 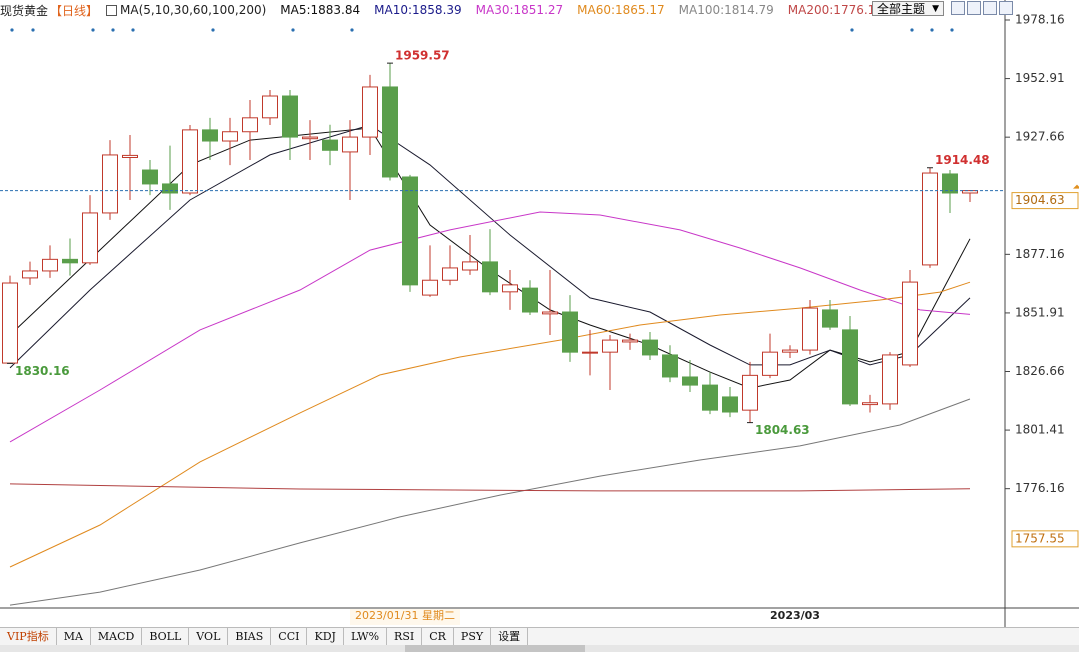 What do you see at coordinates (405, 637) in the screenshot?
I see `indicator-tab: RSI` at bounding box center [405, 637].